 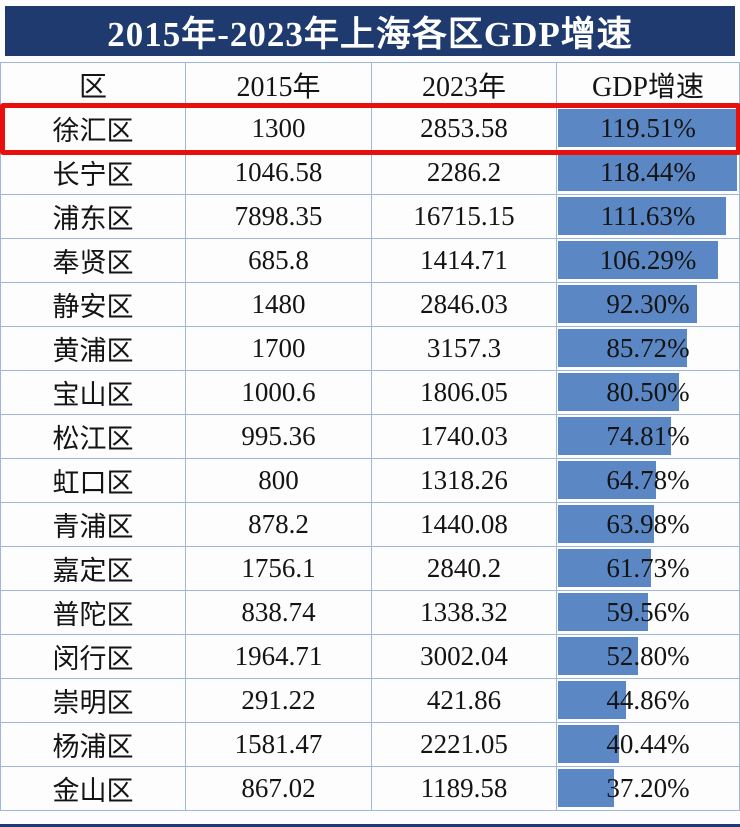 I want to click on growth-cell: 106.29%, so click(x=648, y=261).